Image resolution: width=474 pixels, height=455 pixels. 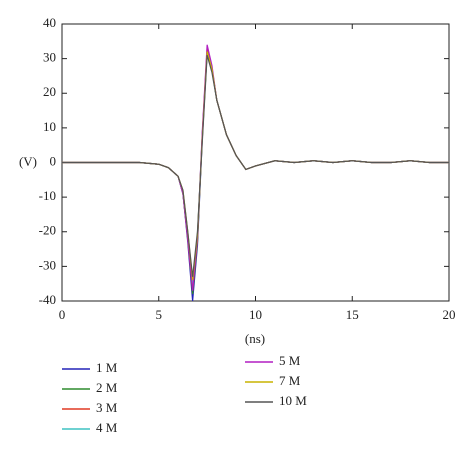 I want to click on legend-label: 10 M, so click(x=293, y=400).